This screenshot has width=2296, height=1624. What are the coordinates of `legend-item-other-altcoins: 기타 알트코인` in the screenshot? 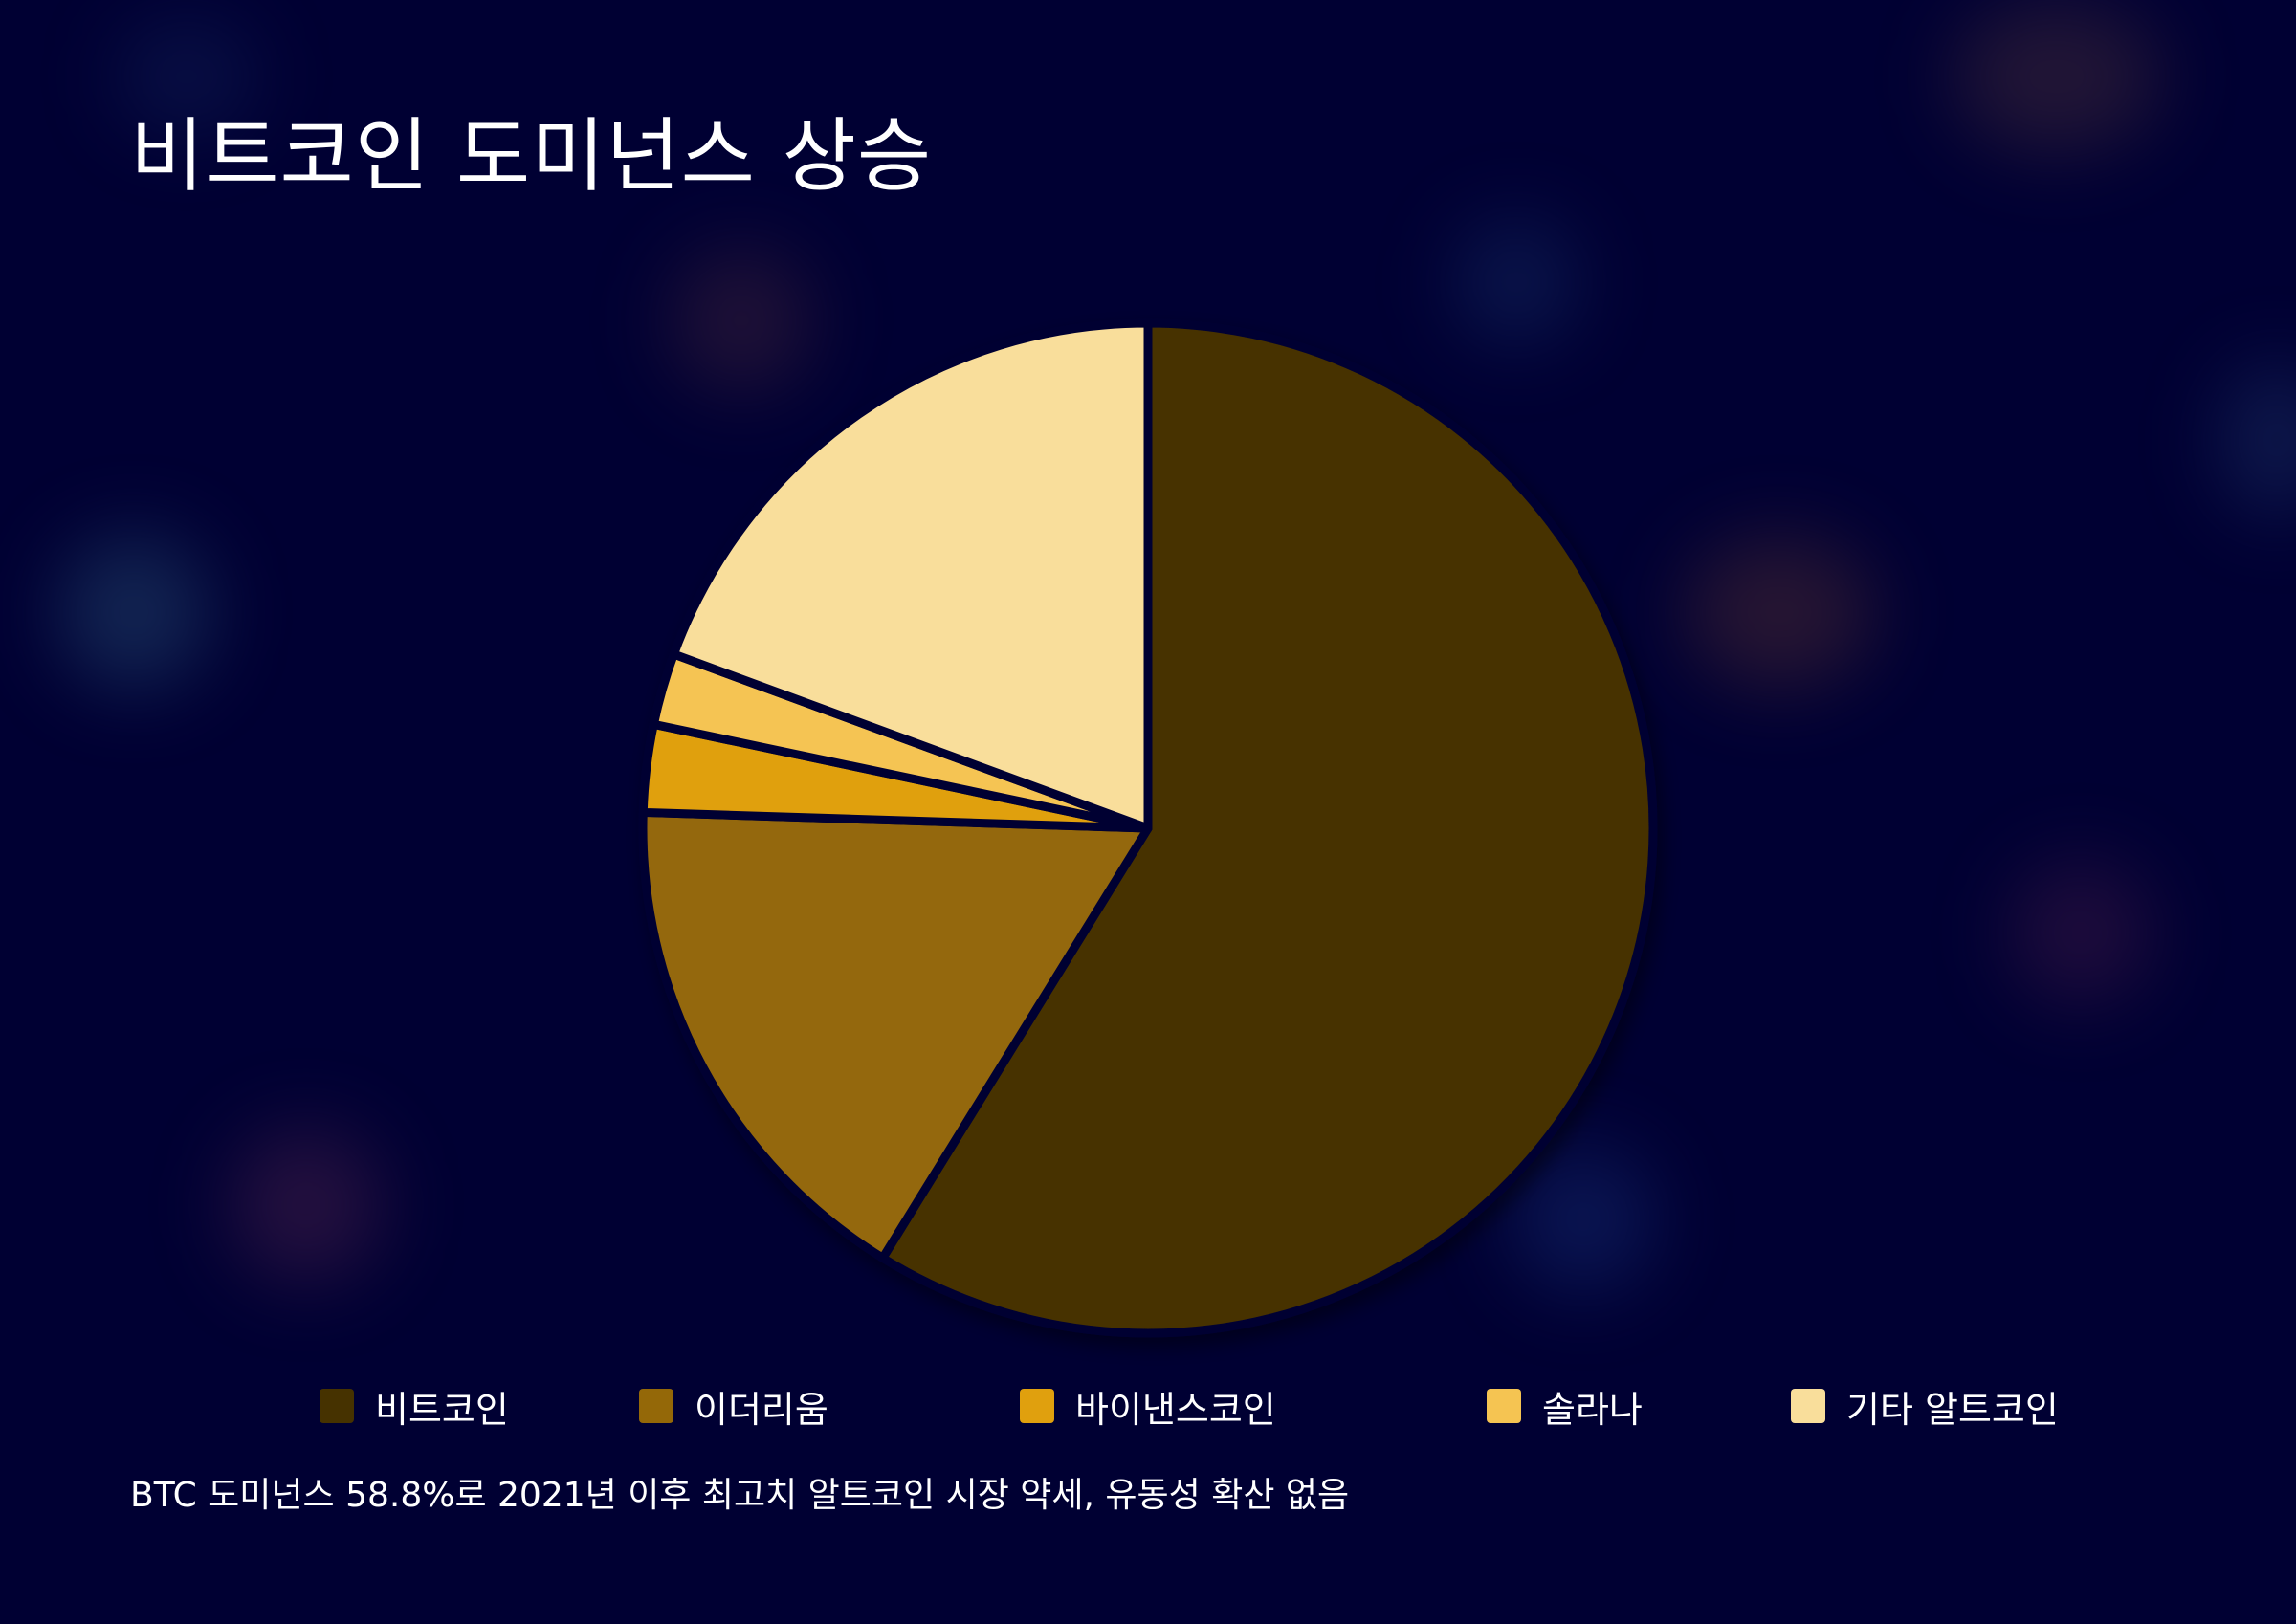 It's located at (1925, 1406).